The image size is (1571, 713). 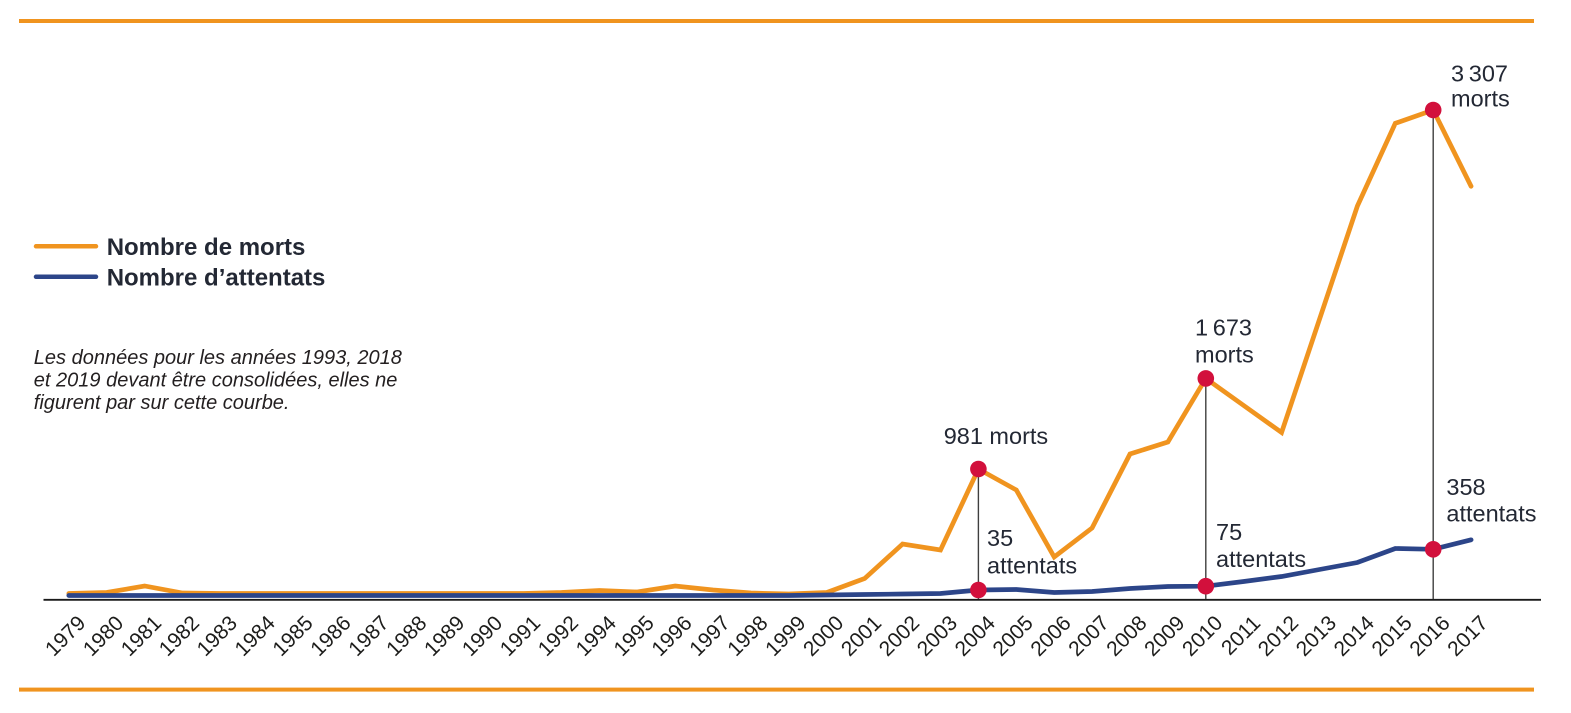 What do you see at coordinates (1223, 328) in the screenshot?
I see `svg-text: 1 673` at bounding box center [1223, 328].